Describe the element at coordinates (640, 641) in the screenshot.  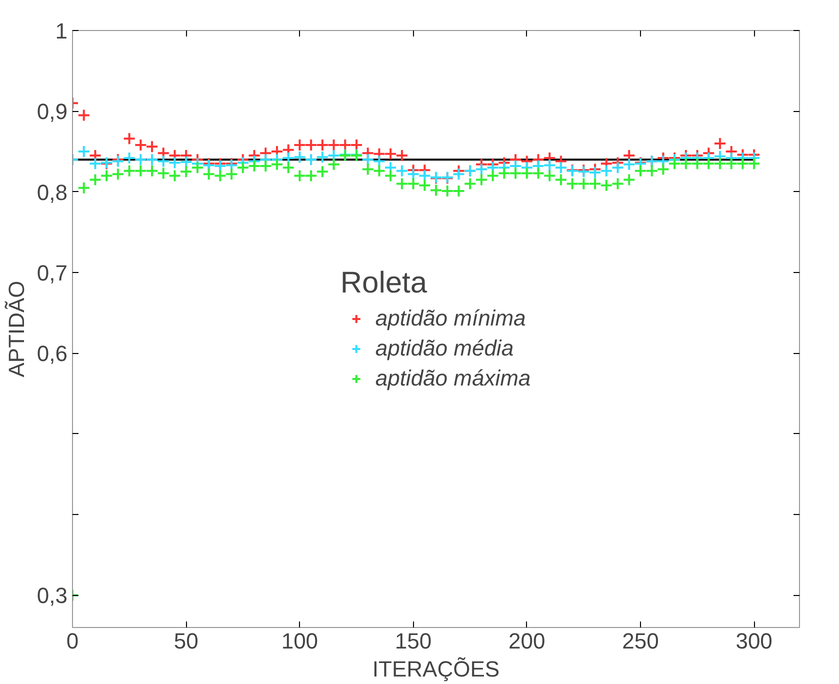
I see `x-tick-label: 250` at that location.